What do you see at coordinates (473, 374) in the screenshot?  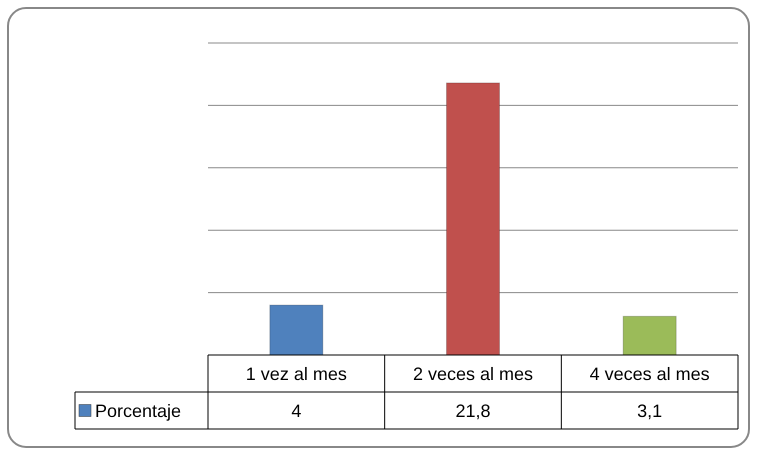 I see `x-tick-label: 2 veces al mes` at bounding box center [473, 374].